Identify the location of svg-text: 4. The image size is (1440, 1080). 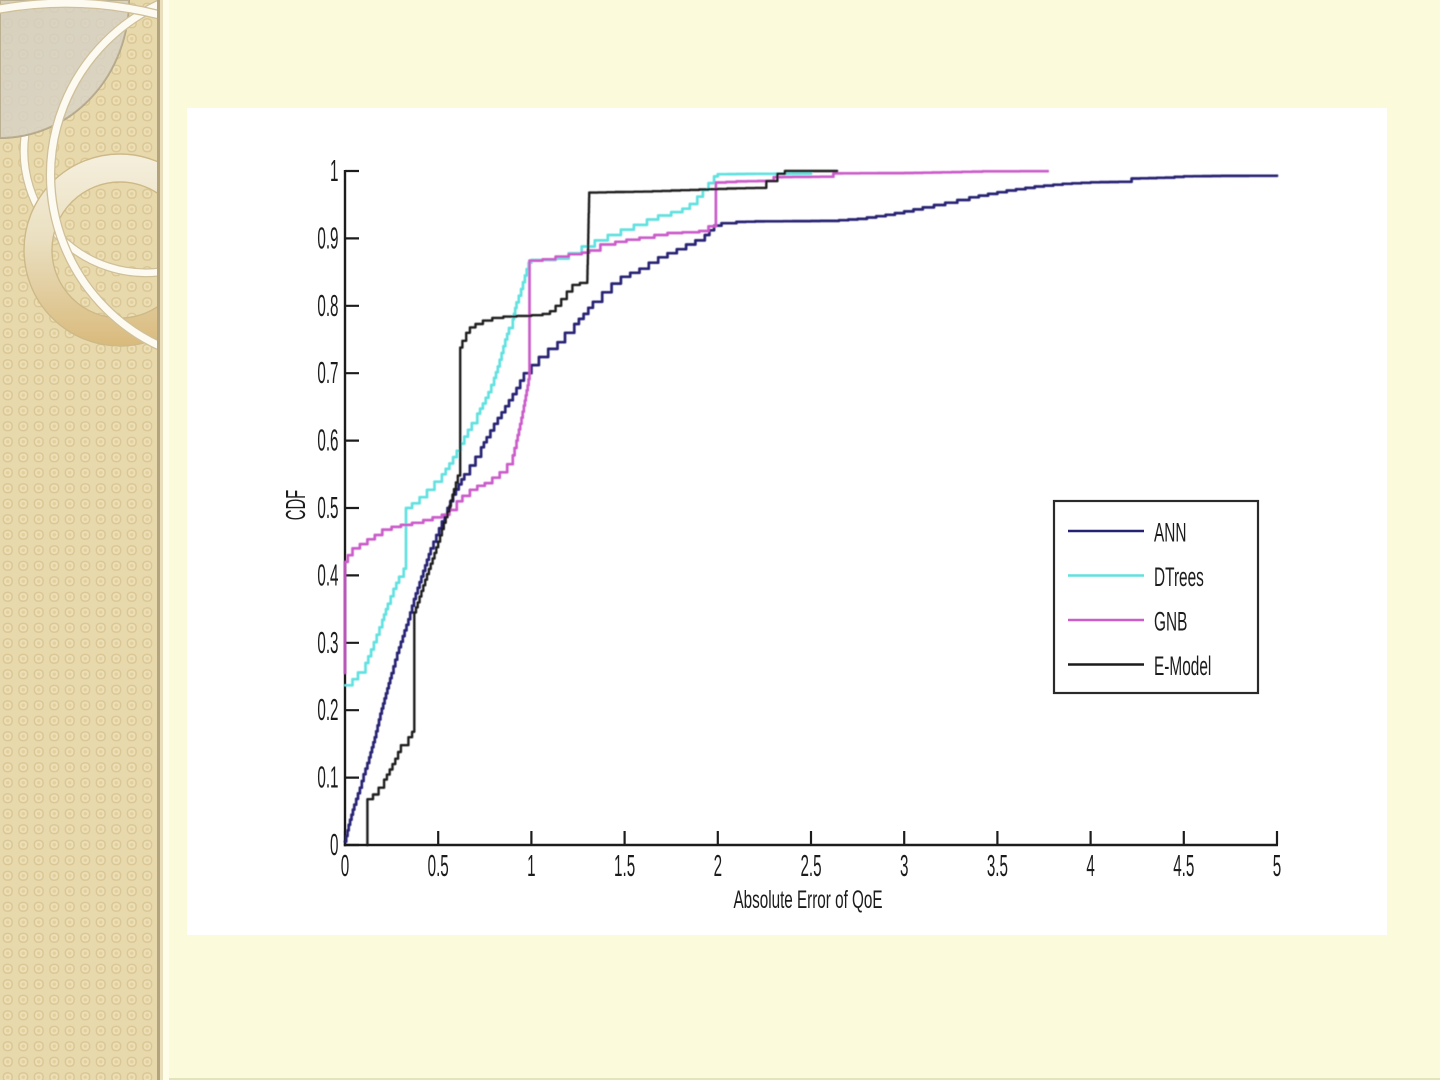
(1090, 866).